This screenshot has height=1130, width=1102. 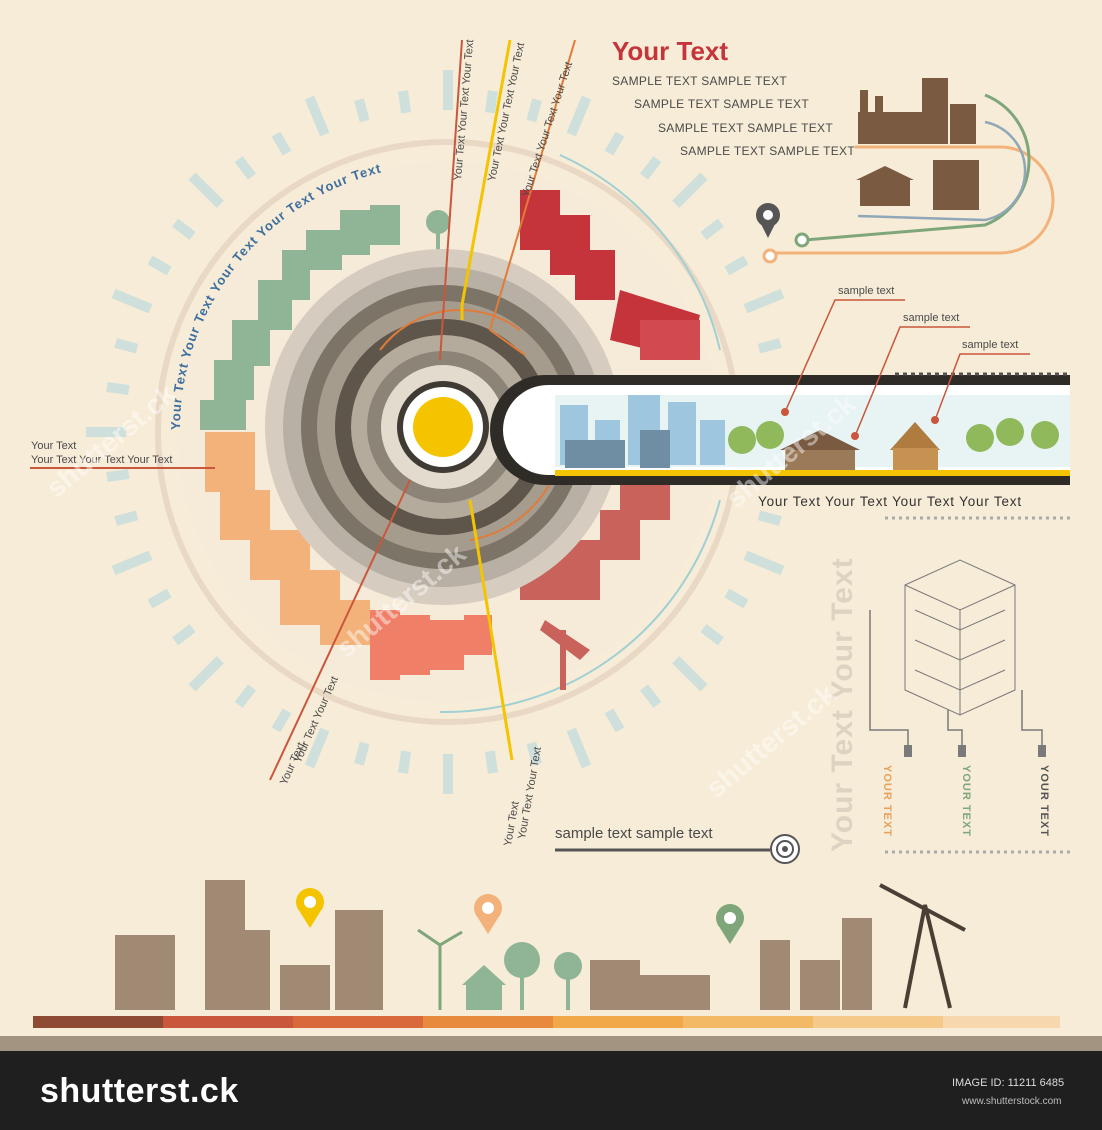 I want to click on location-pin-icon, so click(x=768, y=220).